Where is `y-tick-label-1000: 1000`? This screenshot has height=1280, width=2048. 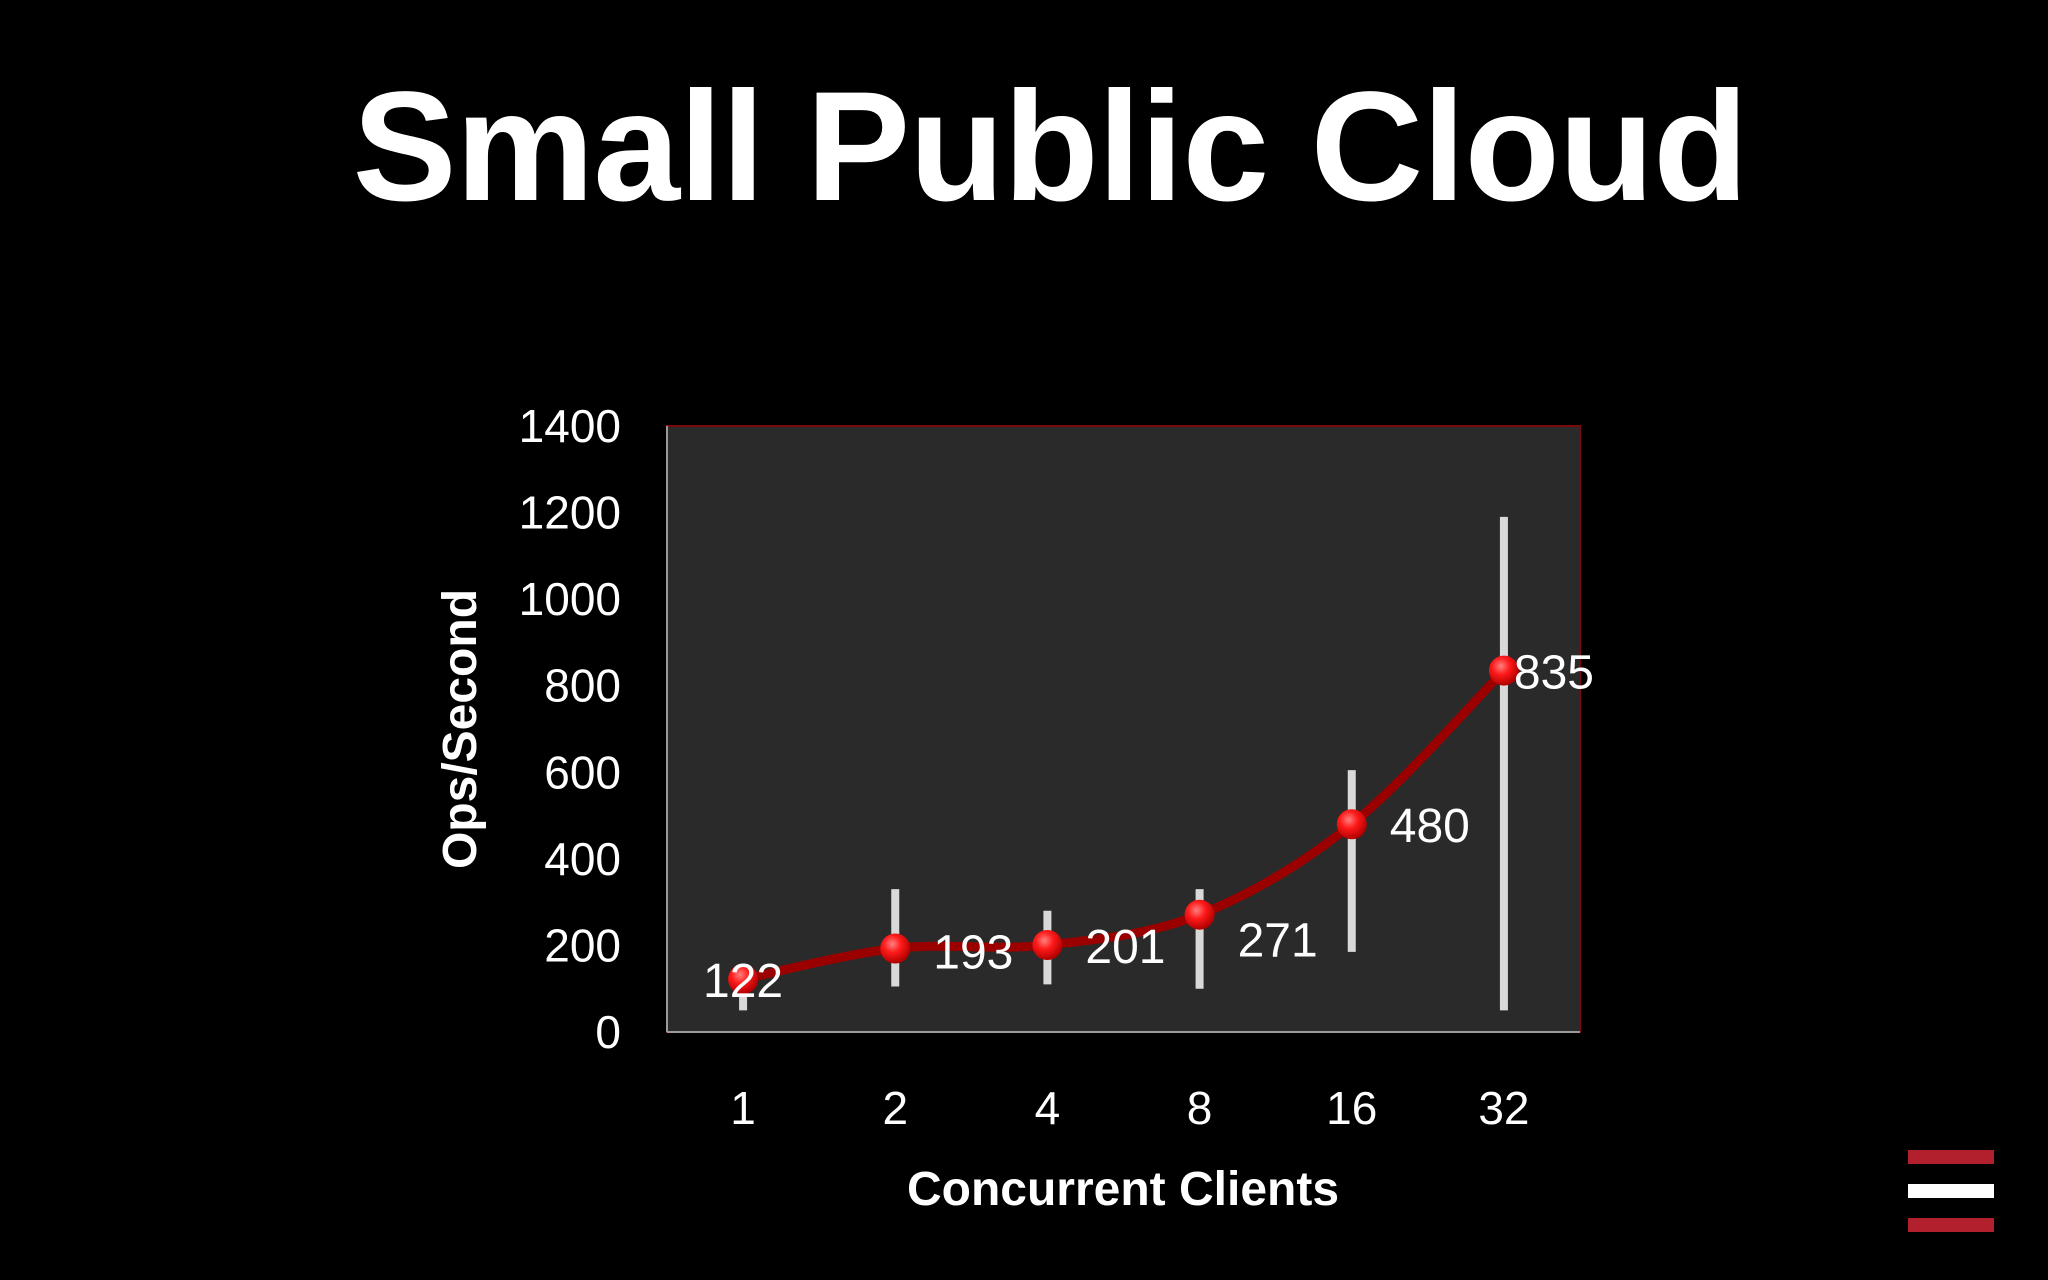 y-tick-label-1000: 1000 is located at coordinates (570, 599).